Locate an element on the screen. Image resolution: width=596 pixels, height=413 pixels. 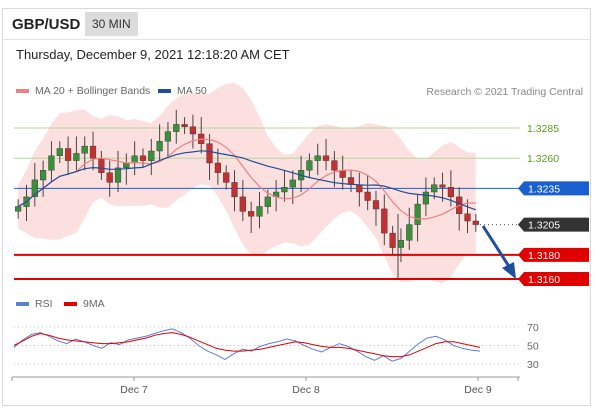
level-label-1.3160: 1.3160 is located at coordinates (544, 280).